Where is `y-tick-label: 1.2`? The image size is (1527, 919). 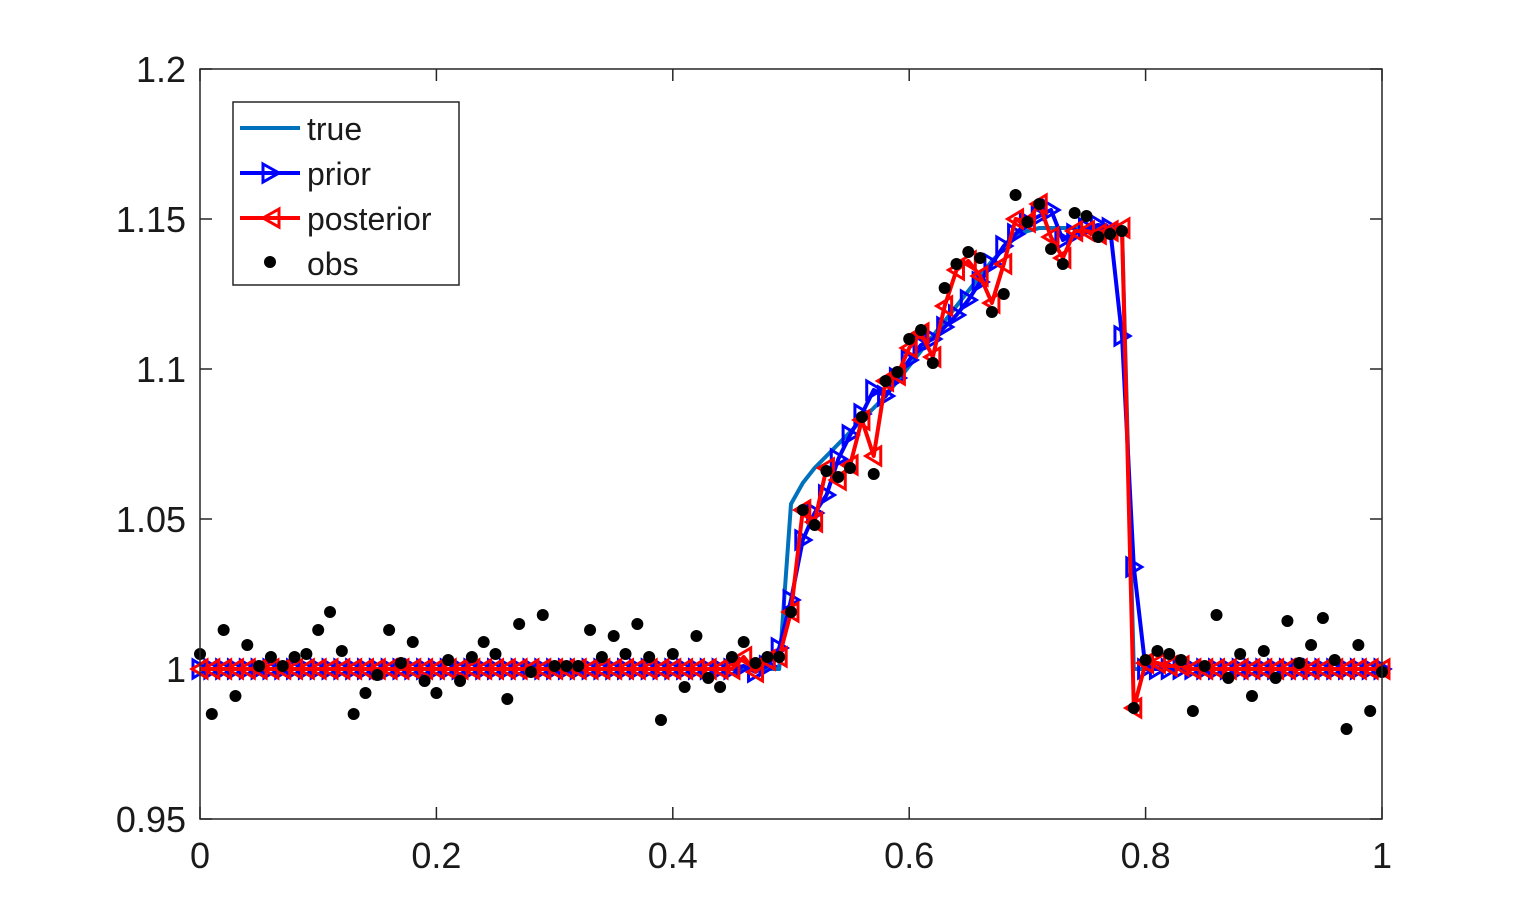 y-tick-label: 1.2 is located at coordinates (161, 69).